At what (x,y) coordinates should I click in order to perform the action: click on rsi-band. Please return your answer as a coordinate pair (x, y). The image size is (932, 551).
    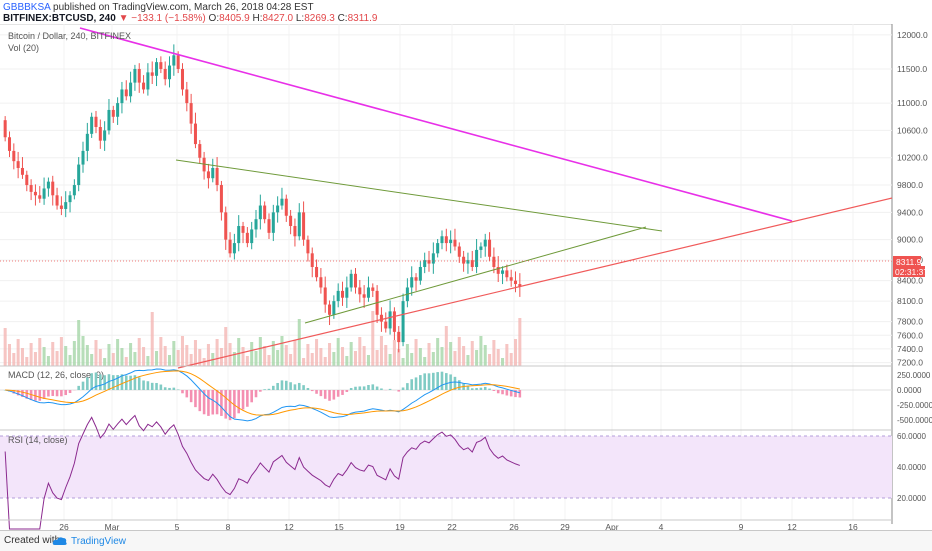
    Looking at the image, I should click on (446, 467).